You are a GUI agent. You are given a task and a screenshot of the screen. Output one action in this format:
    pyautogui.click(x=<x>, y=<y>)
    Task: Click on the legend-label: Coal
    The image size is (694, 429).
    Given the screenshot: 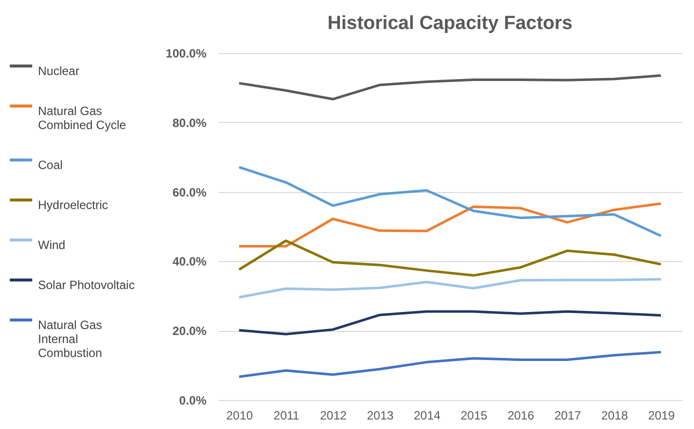 What is the action you would take?
    pyautogui.click(x=50, y=165)
    